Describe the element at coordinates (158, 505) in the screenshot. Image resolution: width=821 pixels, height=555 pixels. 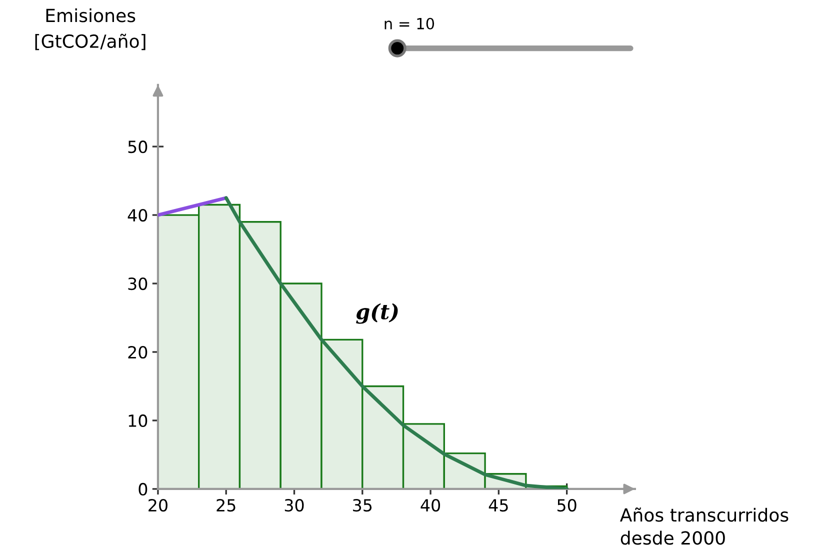
I see `x-tick-label: 20` at that location.